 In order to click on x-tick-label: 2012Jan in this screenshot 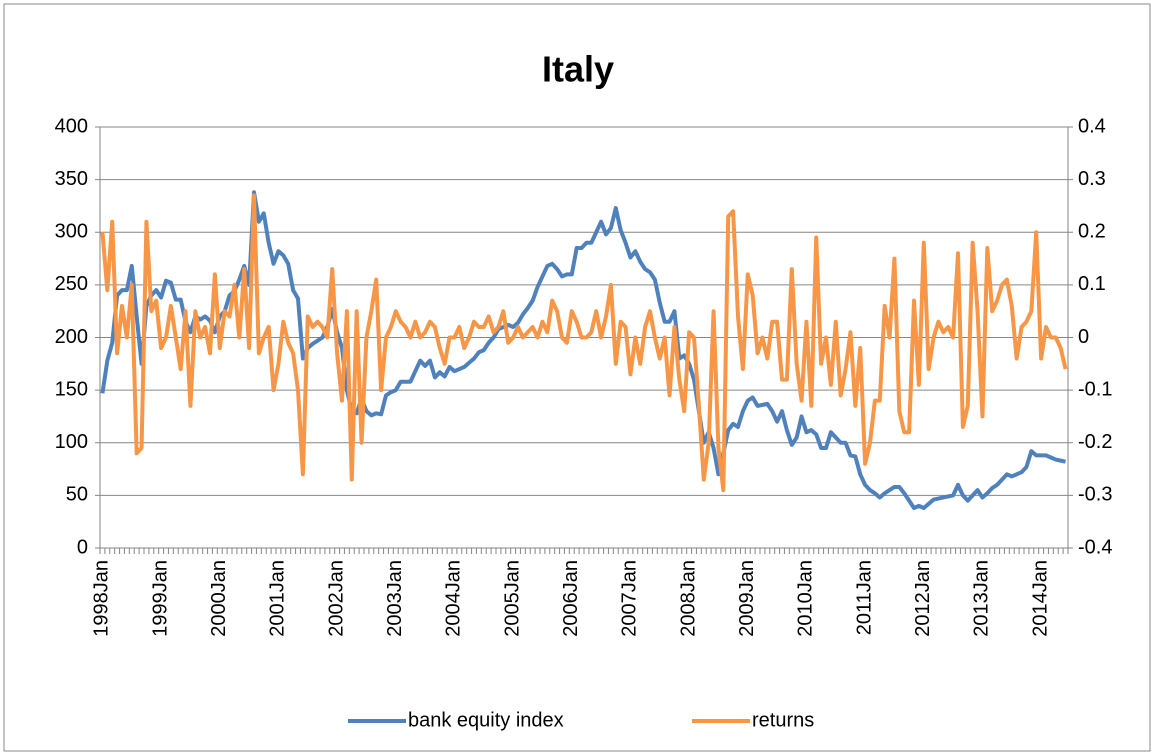, I will do `click(923, 598)`.